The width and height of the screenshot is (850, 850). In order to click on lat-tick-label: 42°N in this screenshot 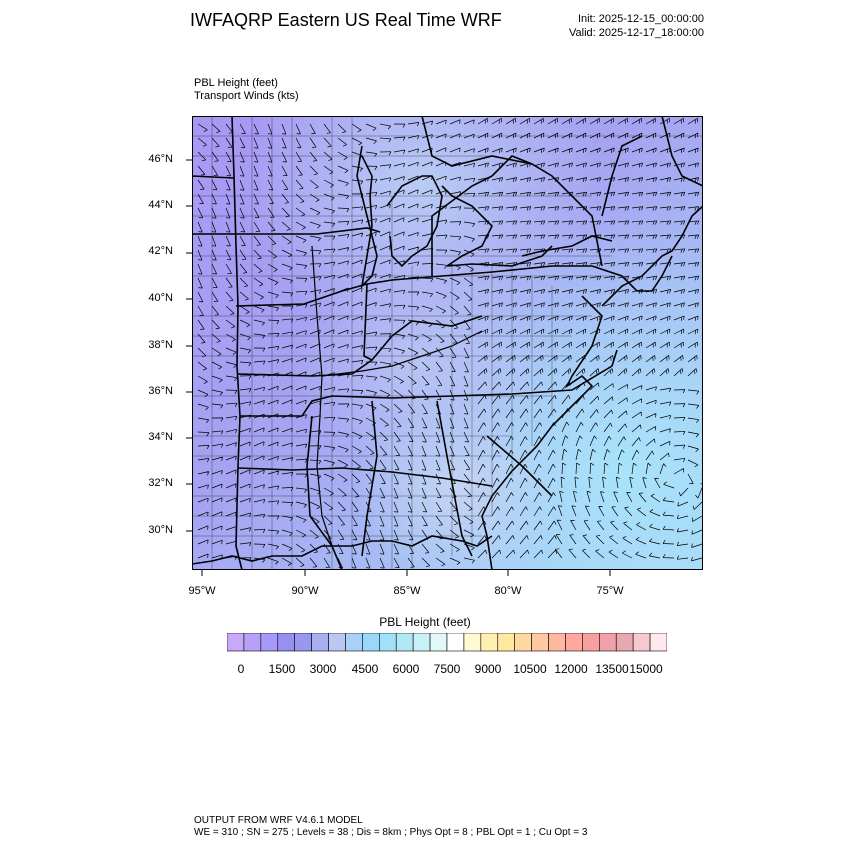, I will do `click(160, 251)`.